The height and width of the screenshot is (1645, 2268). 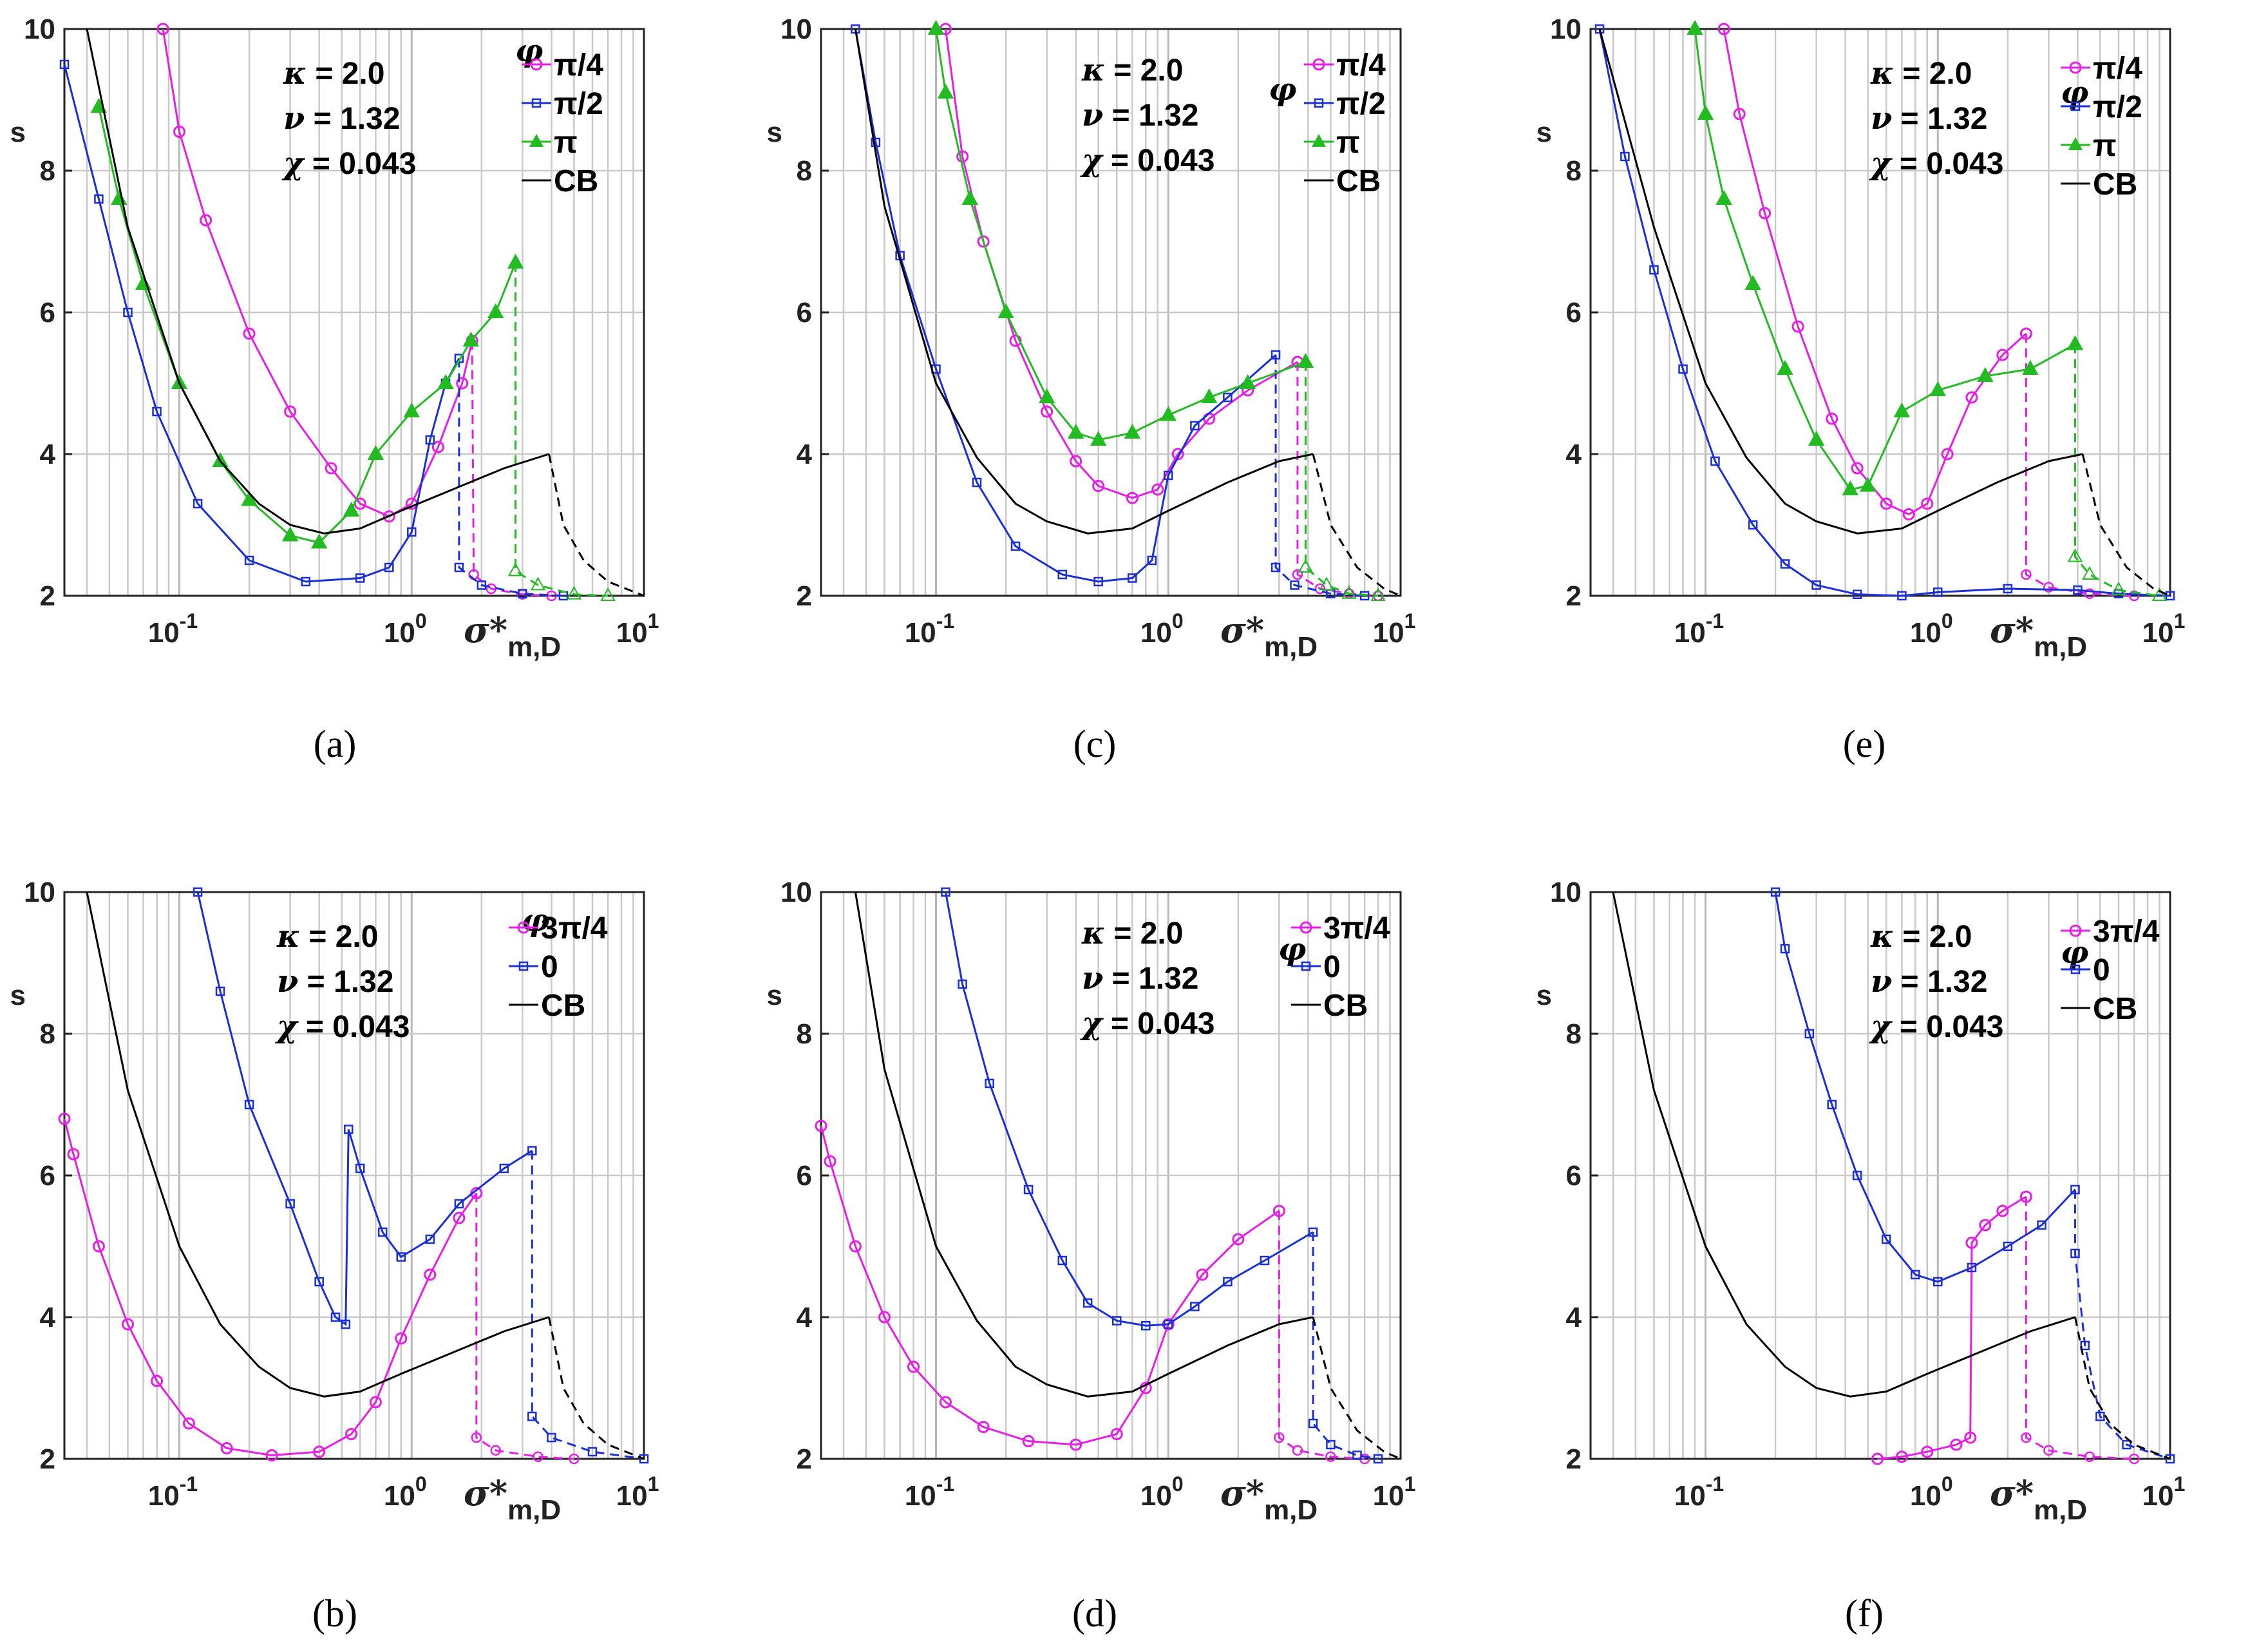 I want to click on annotation-symbol: ν, so click(x=1092, y=115).